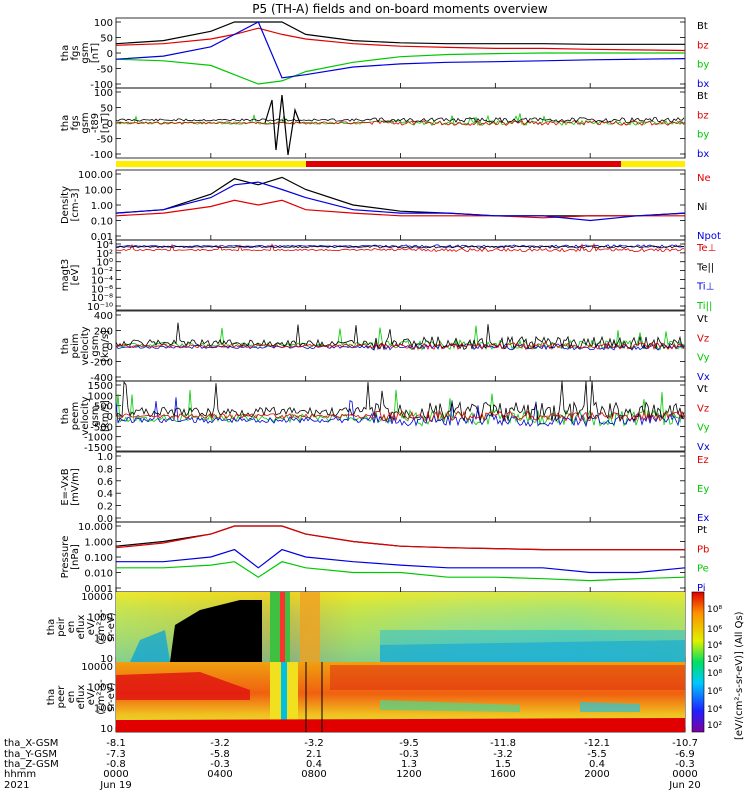  What do you see at coordinates (702, 26) in the screenshot?
I see `legend-entry: Bt` at bounding box center [702, 26].